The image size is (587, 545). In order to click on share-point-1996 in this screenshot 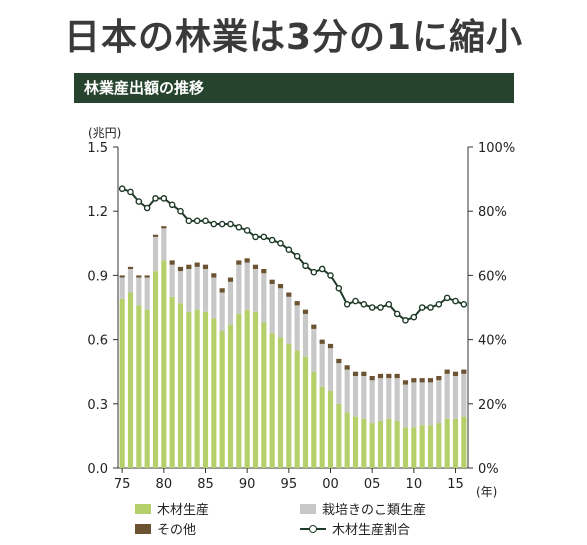, I will do `click(297, 256)`.